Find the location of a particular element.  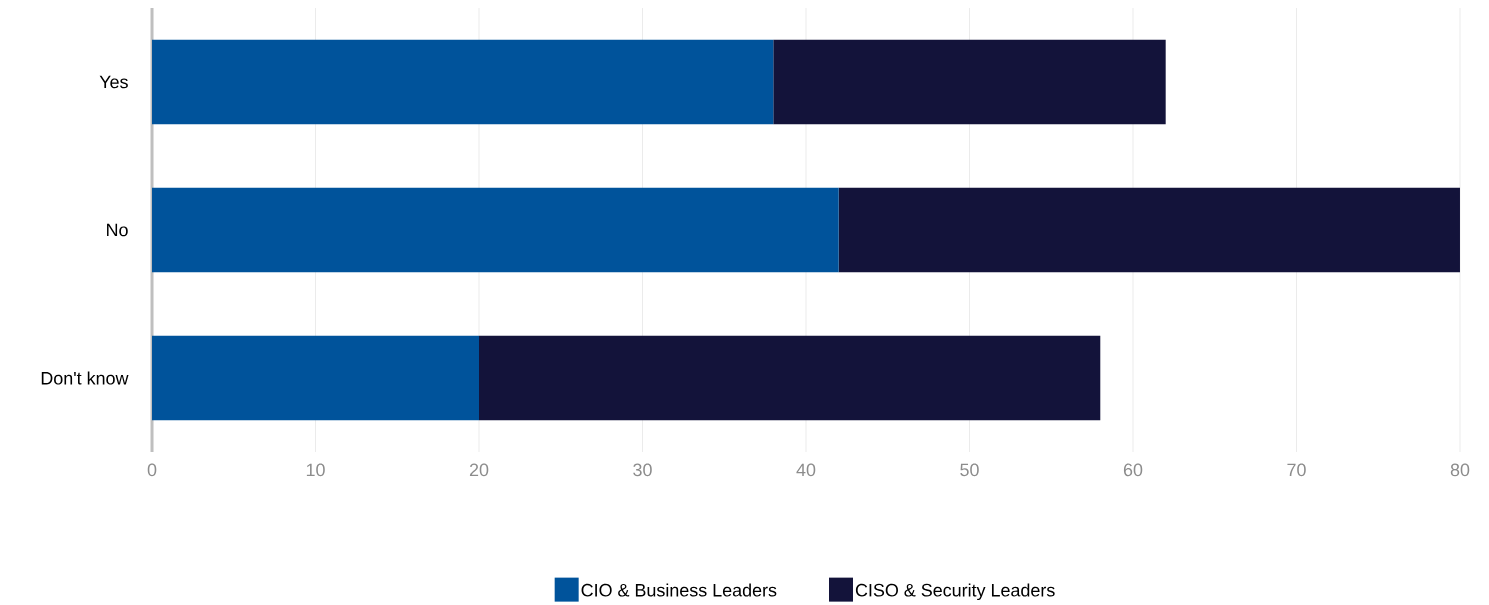

x-tick-label: 50 is located at coordinates (969, 470).